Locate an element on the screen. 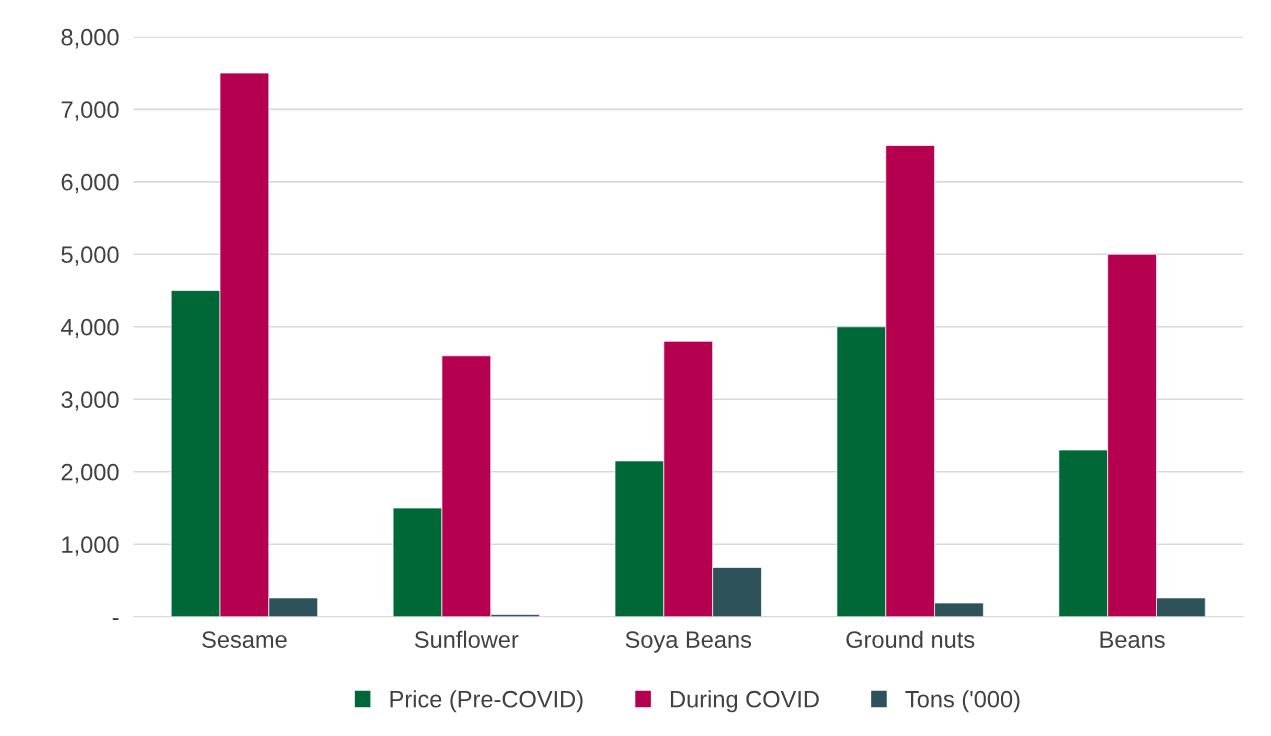  x-tick-label: Ground nuts is located at coordinates (910, 639).